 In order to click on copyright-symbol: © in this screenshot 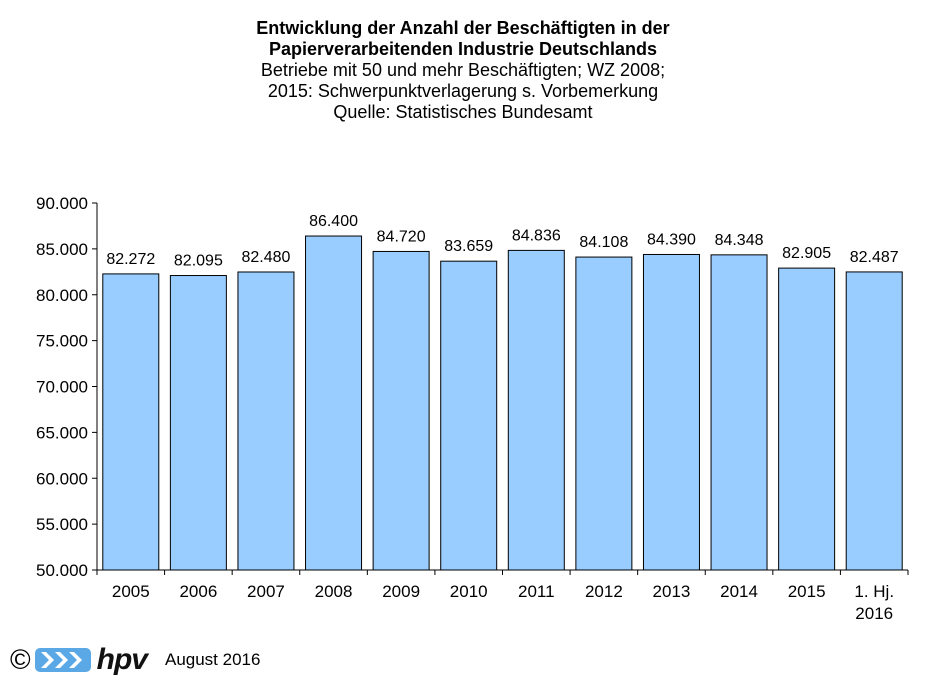, I will do `click(20, 659)`.